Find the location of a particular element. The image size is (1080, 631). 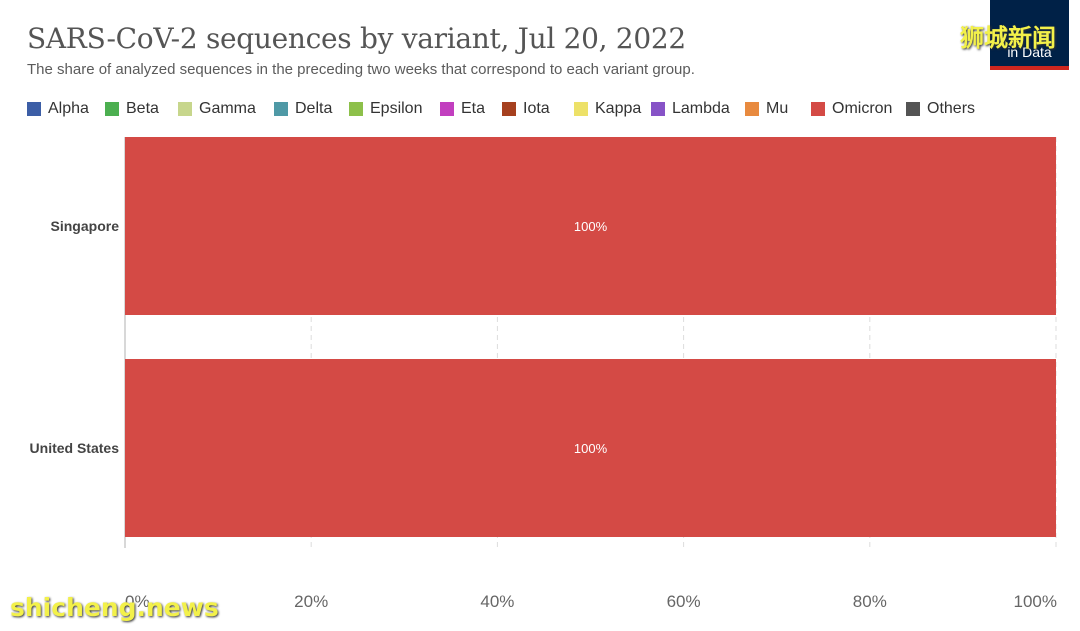

legend-item-epsilon: Epsilon is located at coordinates (385, 109).